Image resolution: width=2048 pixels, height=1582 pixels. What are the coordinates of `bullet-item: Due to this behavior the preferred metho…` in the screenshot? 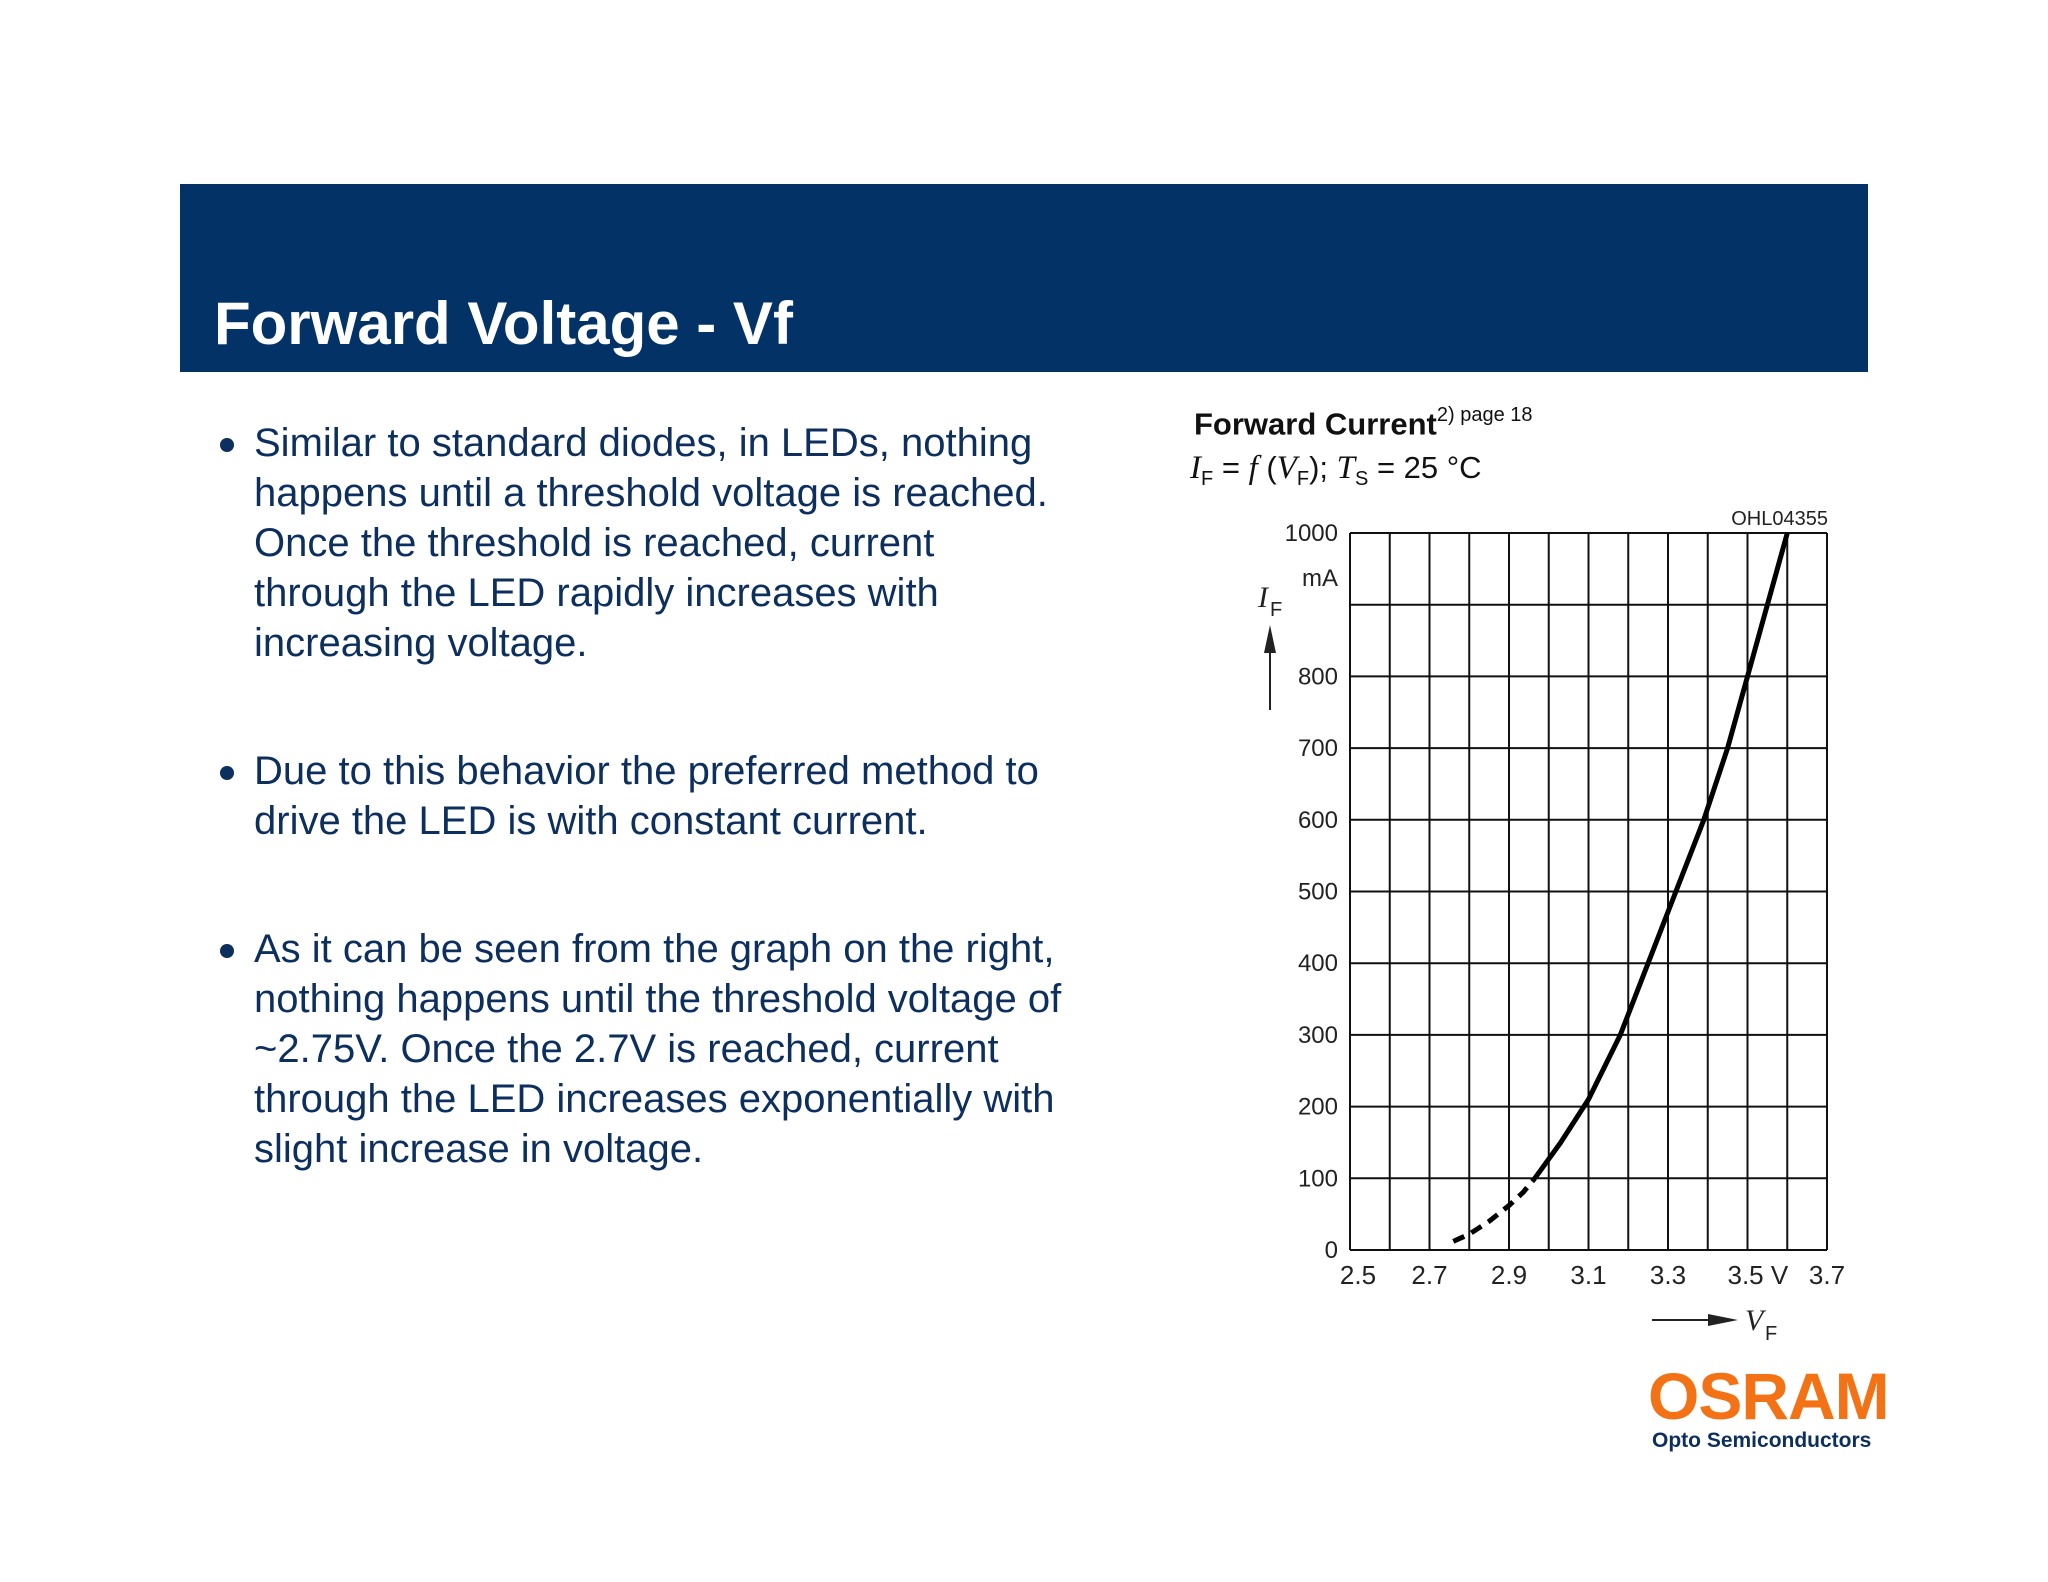 It's located at (648, 796).